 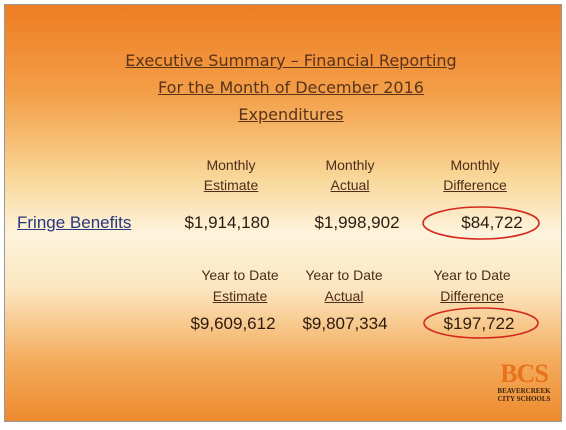 What do you see at coordinates (524, 391) in the screenshot?
I see `logo-name: BEAVERCREEK` at bounding box center [524, 391].